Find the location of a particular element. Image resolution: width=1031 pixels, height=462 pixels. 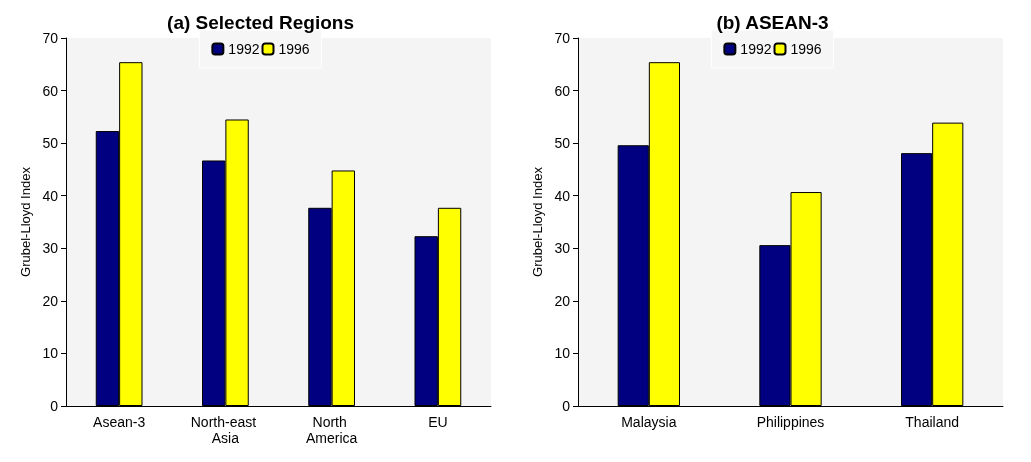

x-tick-label: Asean-3 is located at coordinates (119, 422).